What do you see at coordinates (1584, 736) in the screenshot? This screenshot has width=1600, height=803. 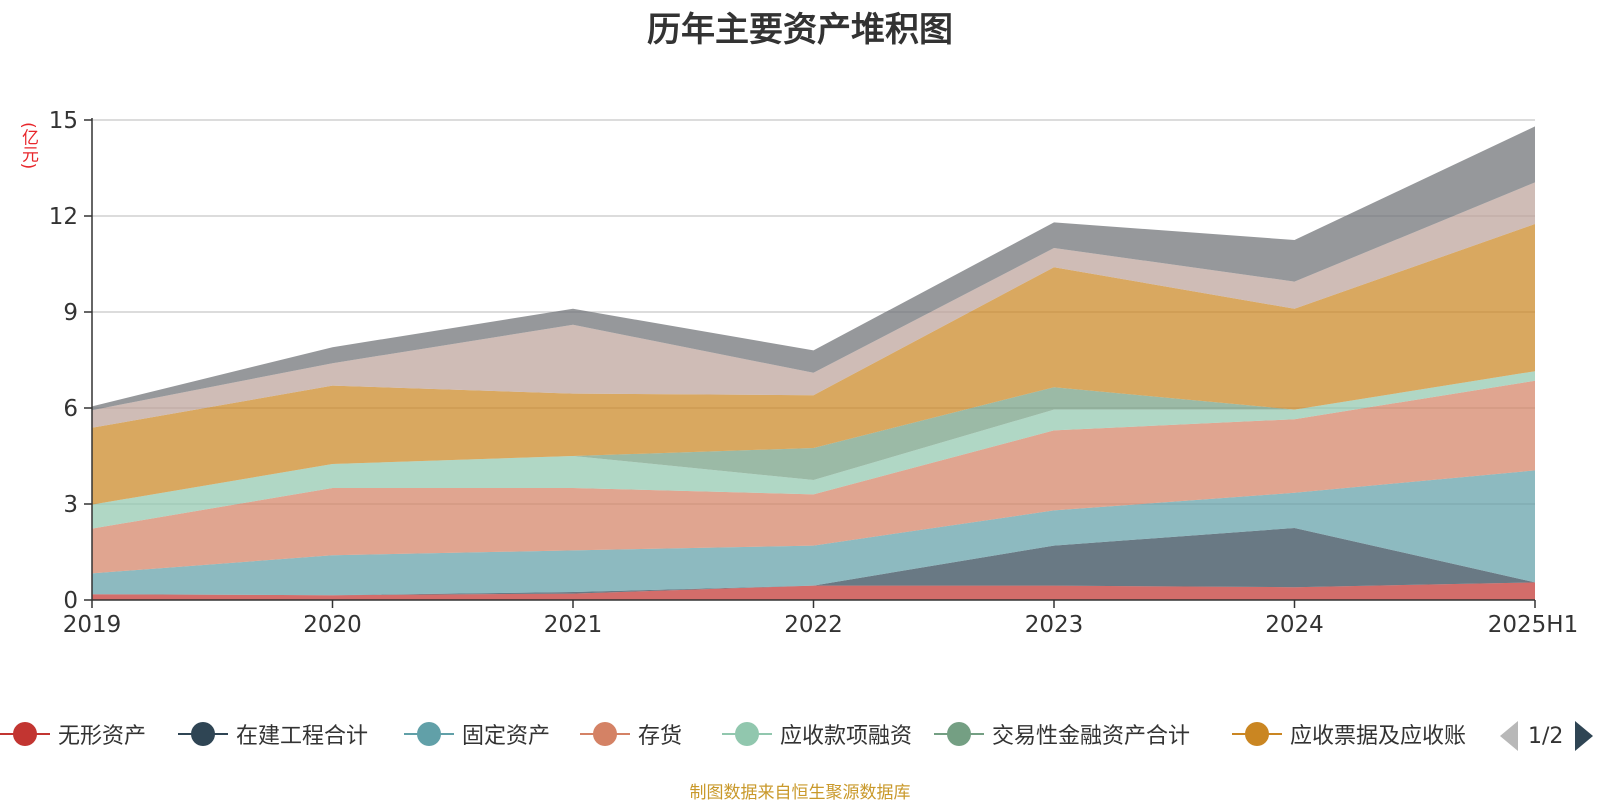 I see `legend-next-page-icon` at bounding box center [1584, 736].